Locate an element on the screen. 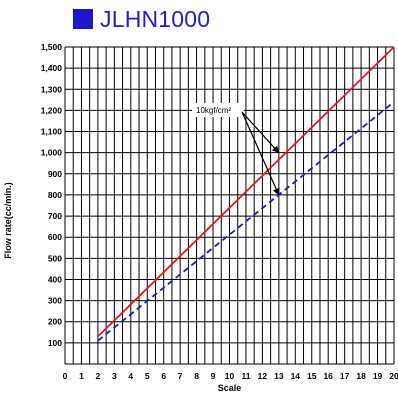 This screenshot has height=399, width=398. x-tick-label: 1 is located at coordinates (81, 376).